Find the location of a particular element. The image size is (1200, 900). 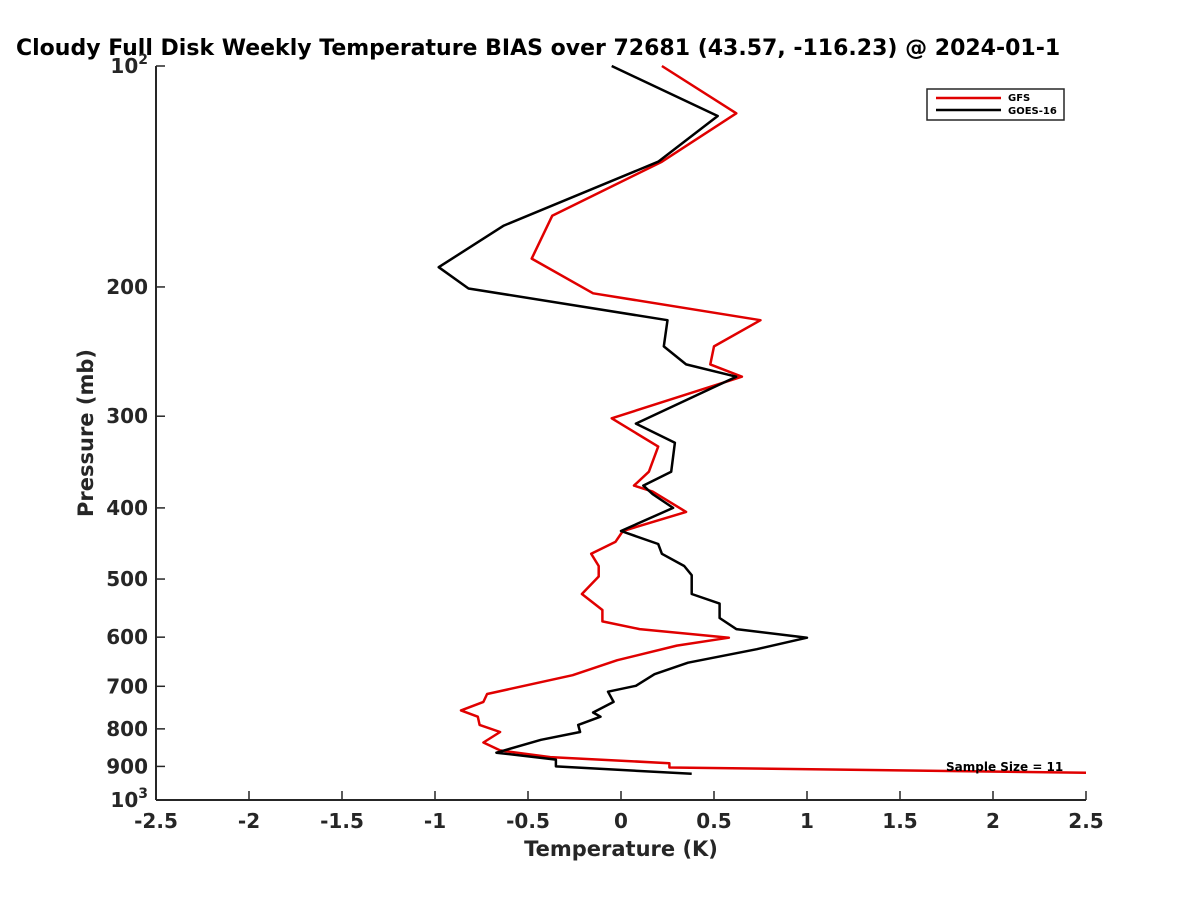

x-tick-label: -2 is located at coordinates (249, 821).